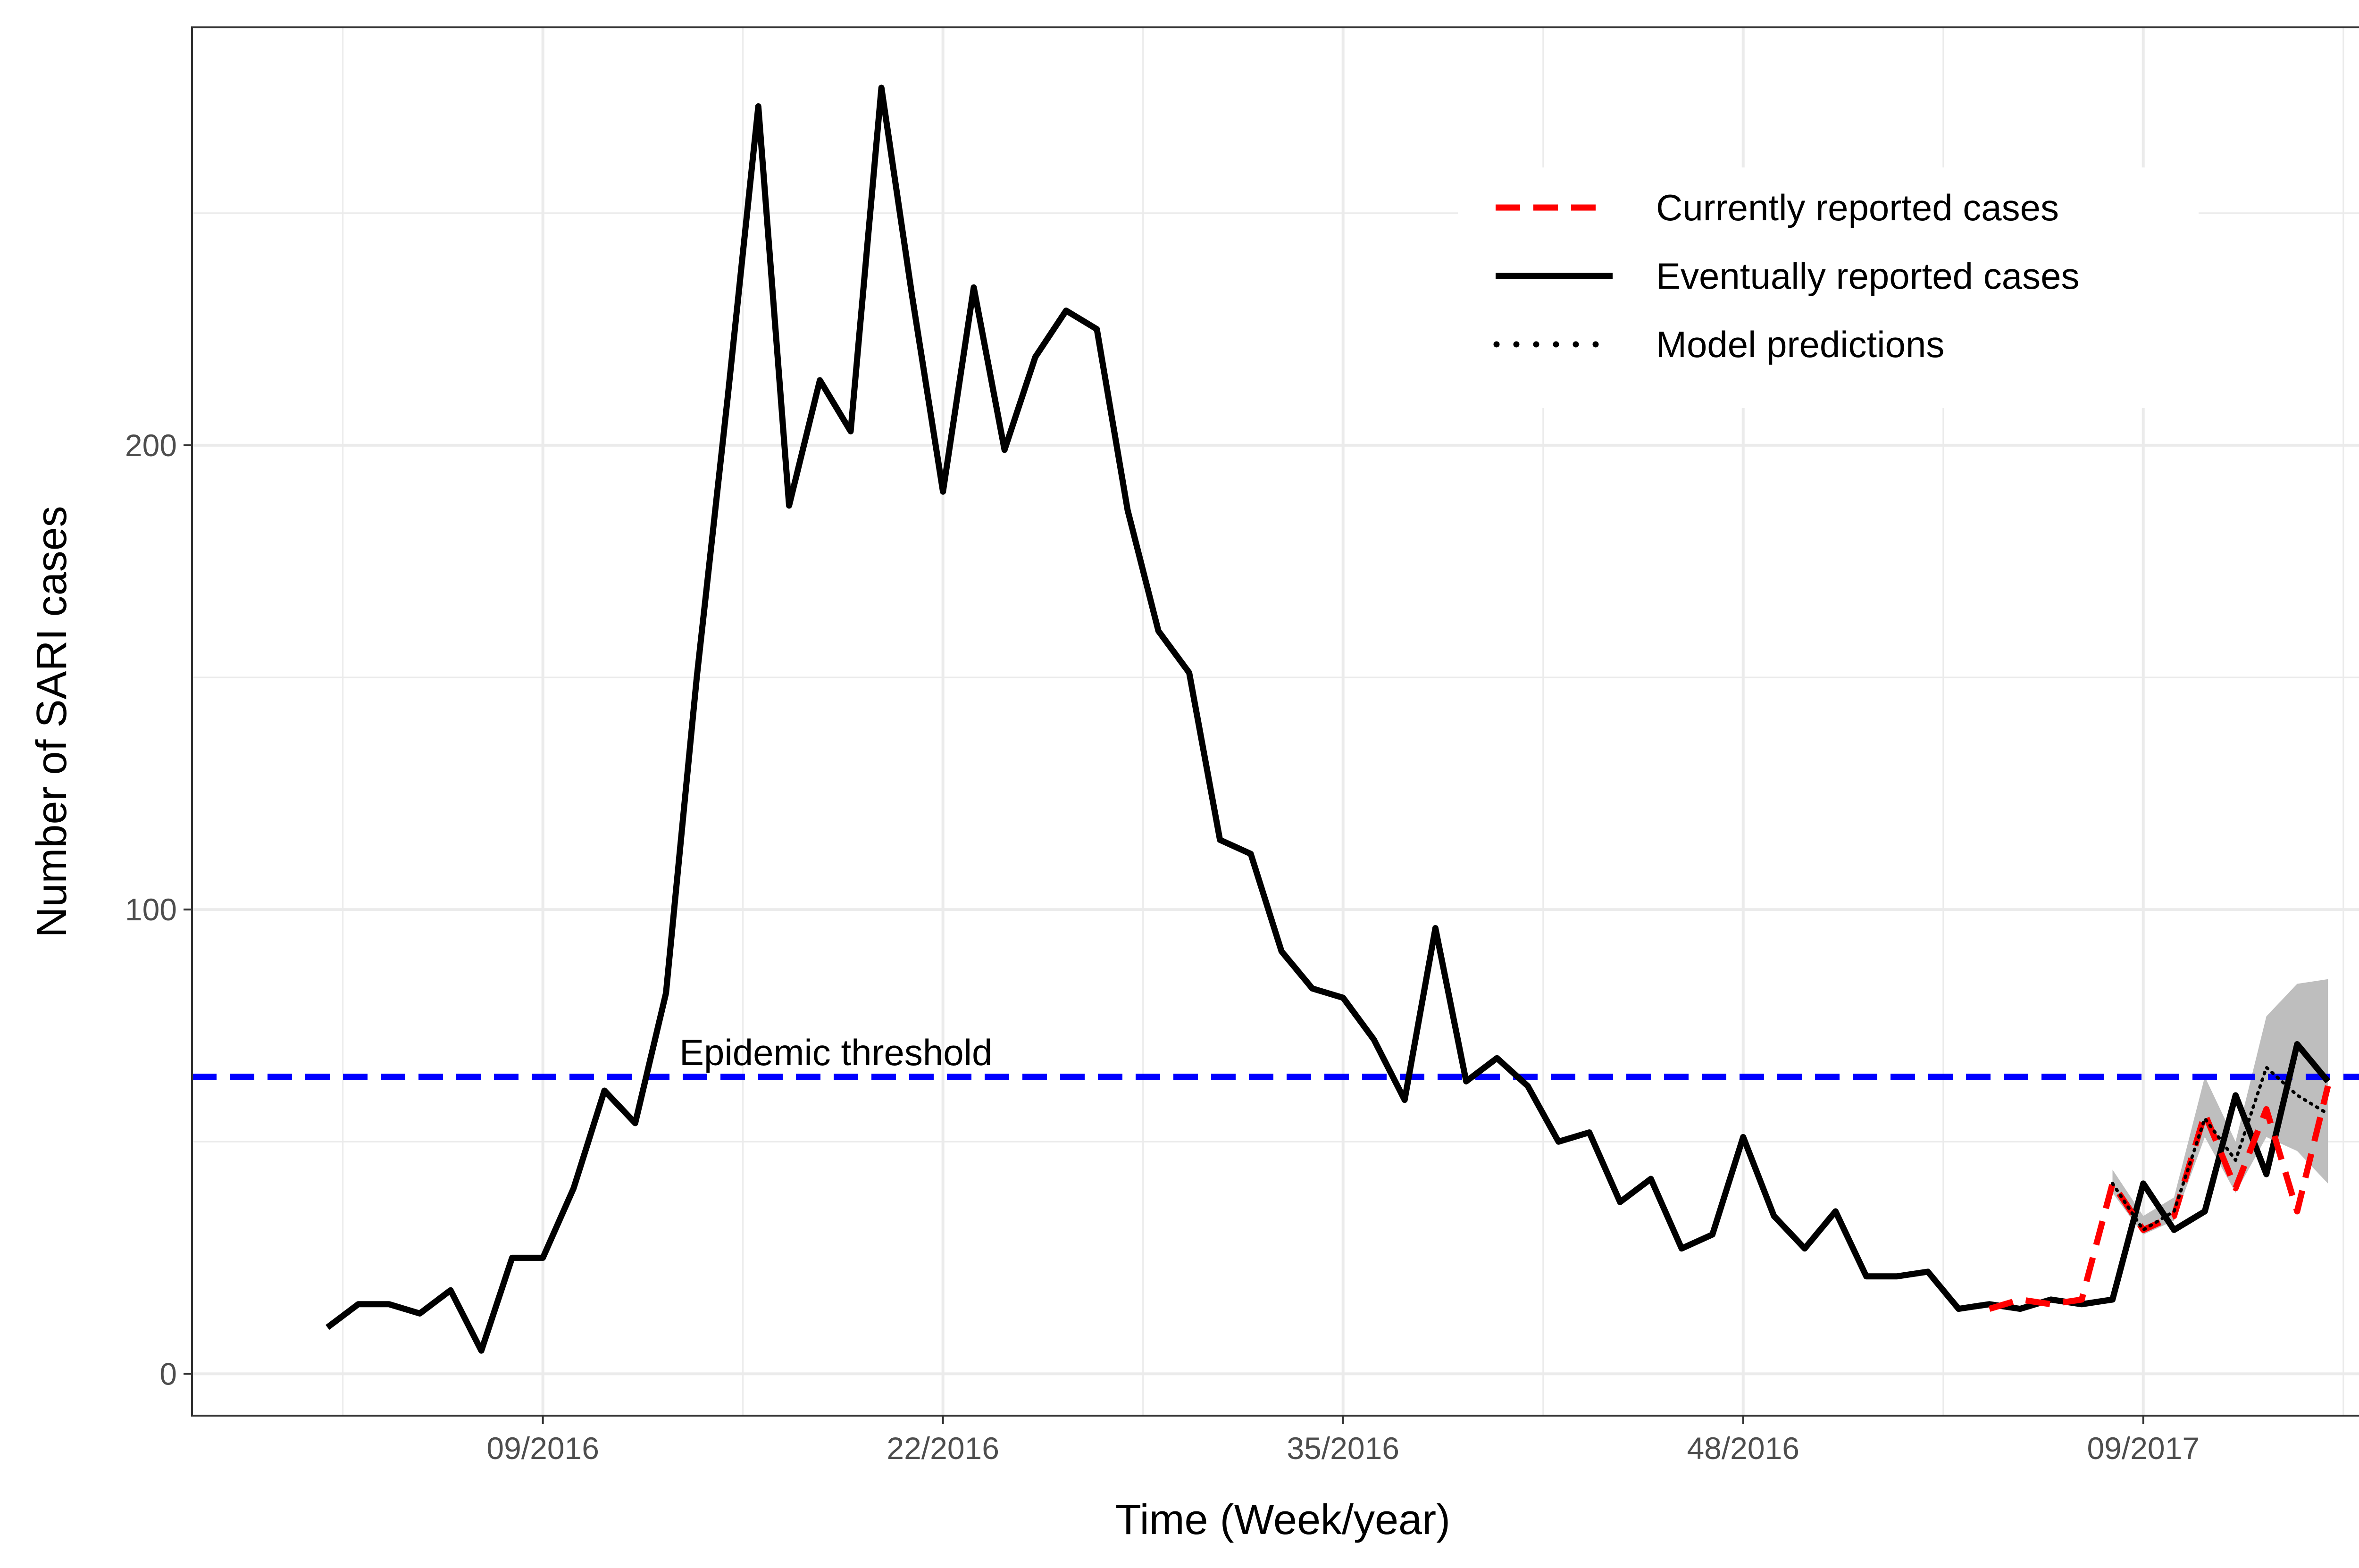 This screenshot has height=1568, width=2359. I want to click on x-tick-label: 09/2017, so click(2143, 1448).